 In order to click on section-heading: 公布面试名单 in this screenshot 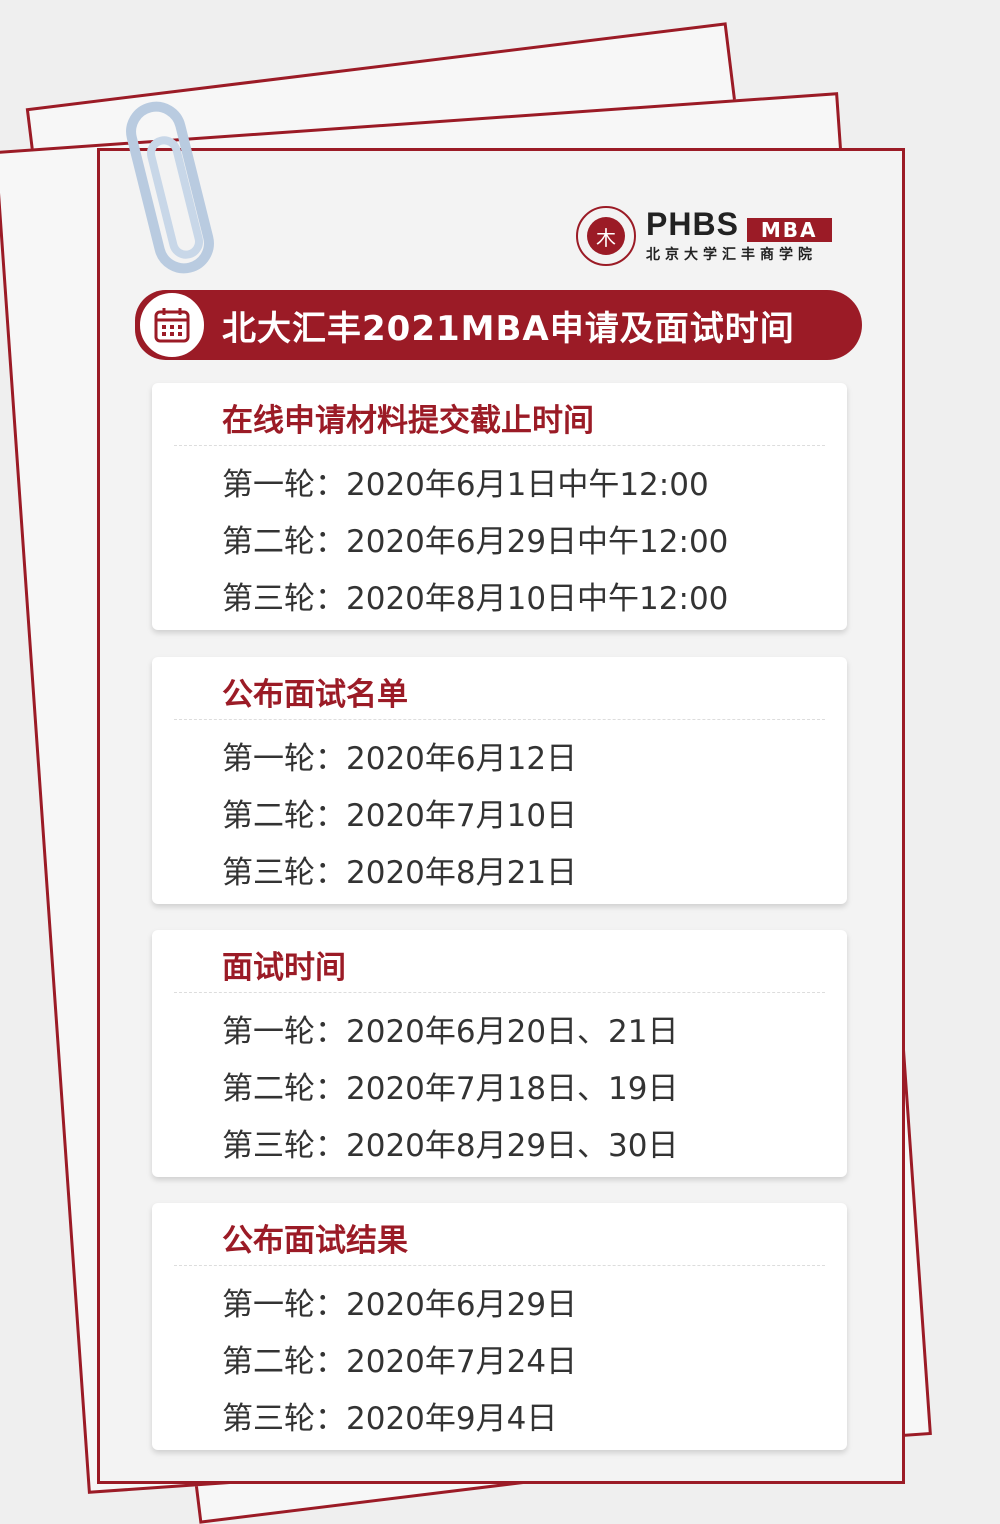, I will do `click(315, 695)`.